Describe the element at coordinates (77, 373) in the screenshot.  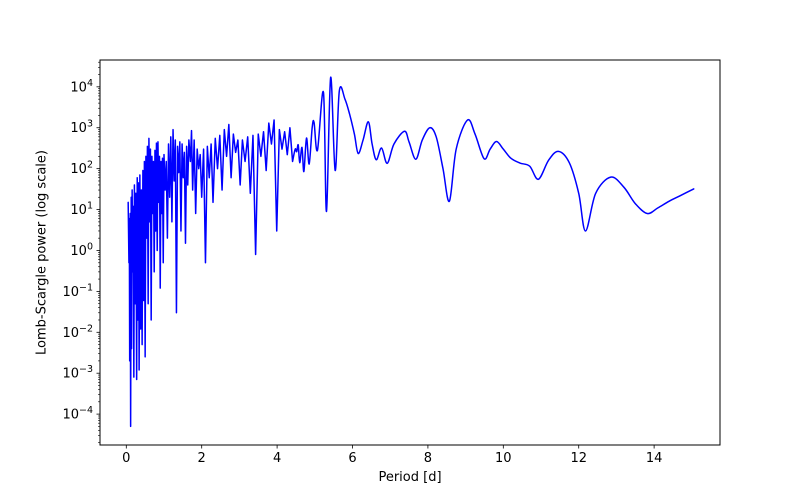
I see `y-tick-label: 10⁻³` at that location.